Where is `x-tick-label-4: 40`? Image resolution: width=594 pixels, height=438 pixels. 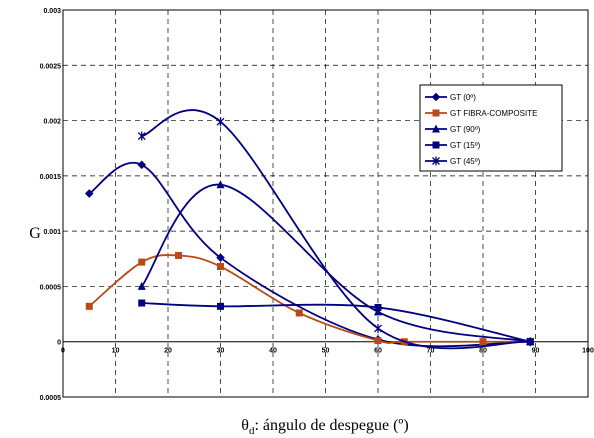
x-tick-label-4: 40 is located at coordinates (273, 351).